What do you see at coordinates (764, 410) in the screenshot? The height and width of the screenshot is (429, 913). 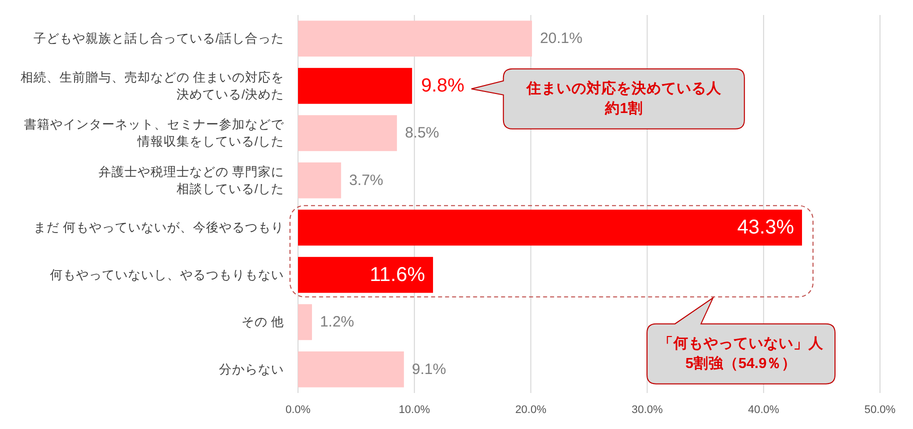 I see `x-tick-label: 40.0%` at bounding box center [764, 410].